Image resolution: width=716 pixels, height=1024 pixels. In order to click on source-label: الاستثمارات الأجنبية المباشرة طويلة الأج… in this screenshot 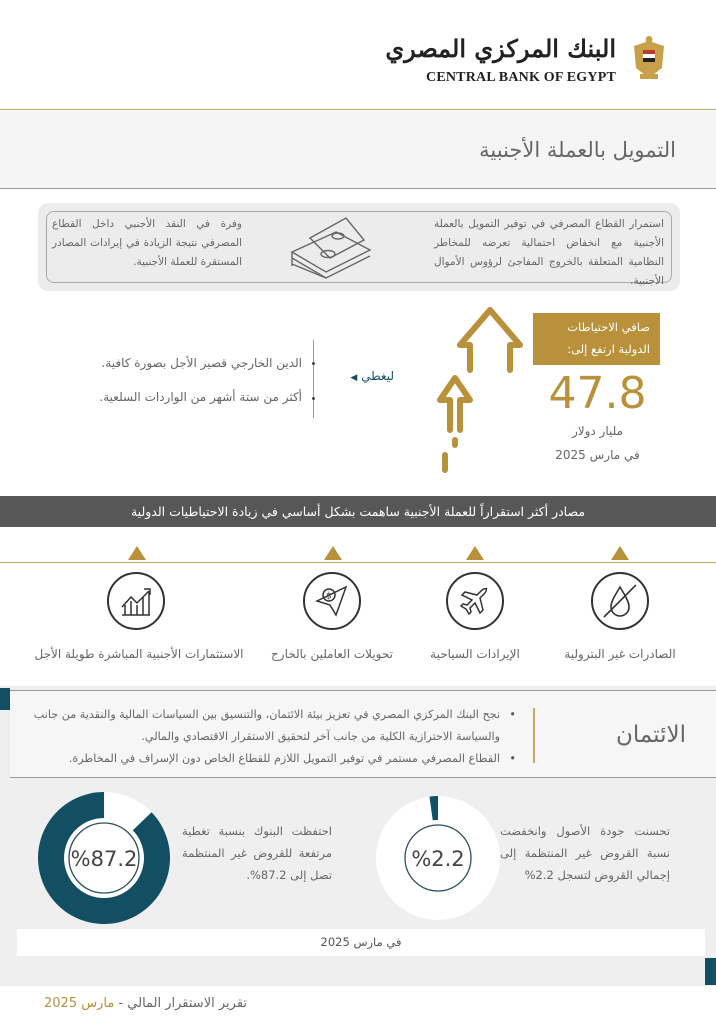, I will do `click(139, 654)`.